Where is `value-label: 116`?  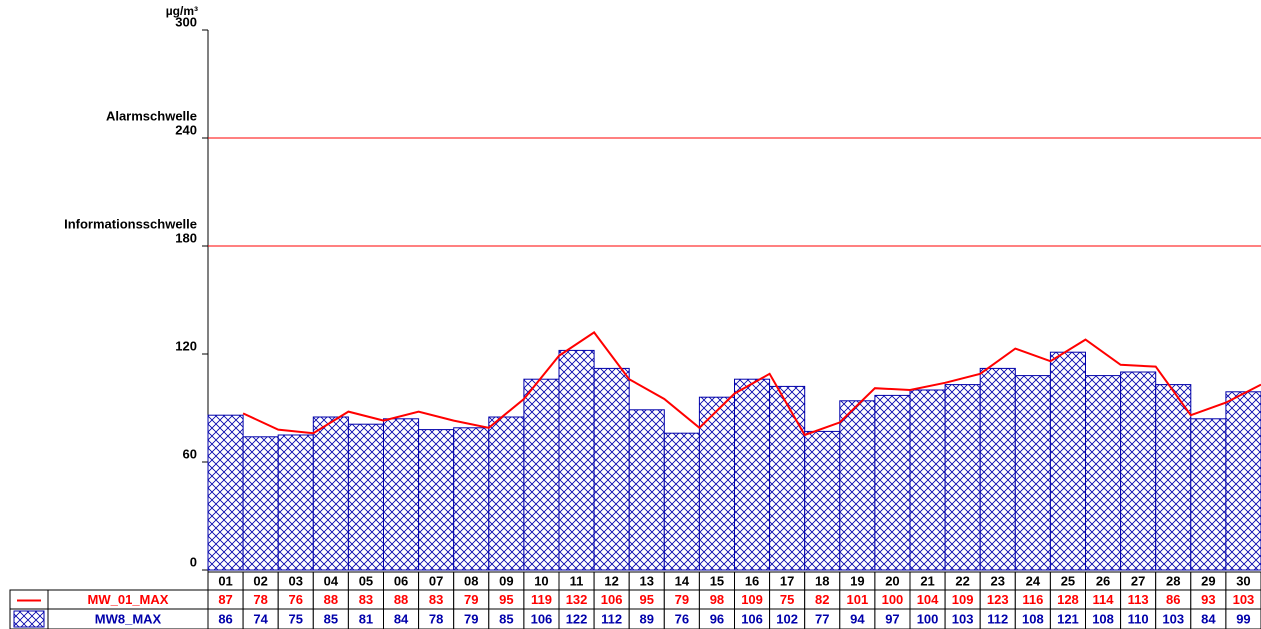 value-label: 116 is located at coordinates (1032, 599).